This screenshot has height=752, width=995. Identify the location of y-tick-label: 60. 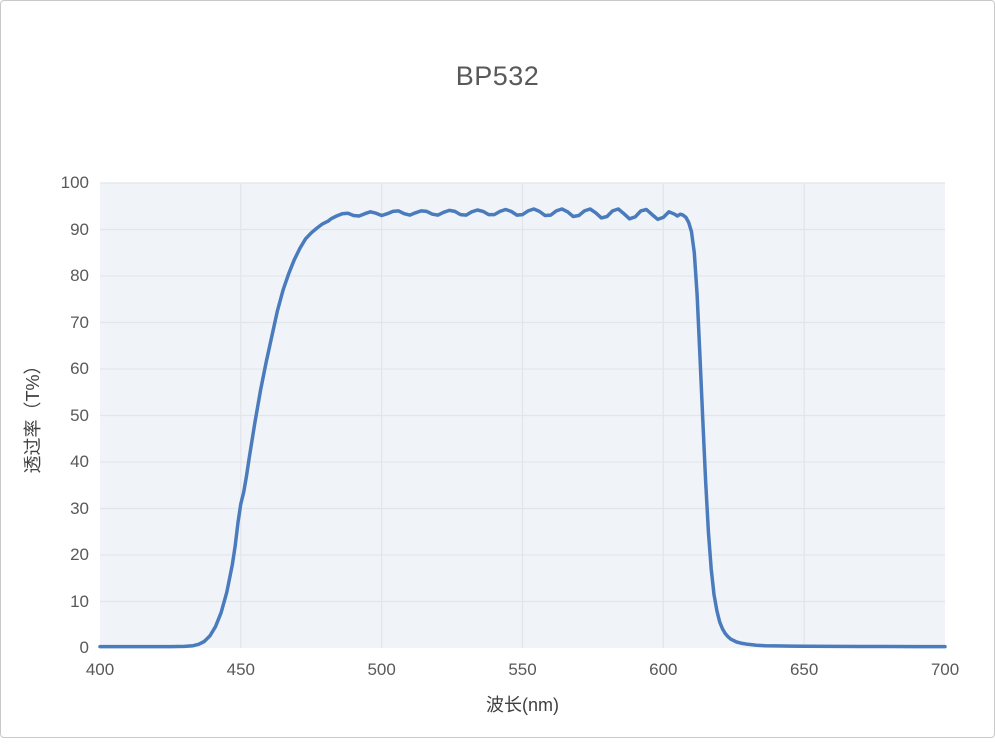
(79, 368).